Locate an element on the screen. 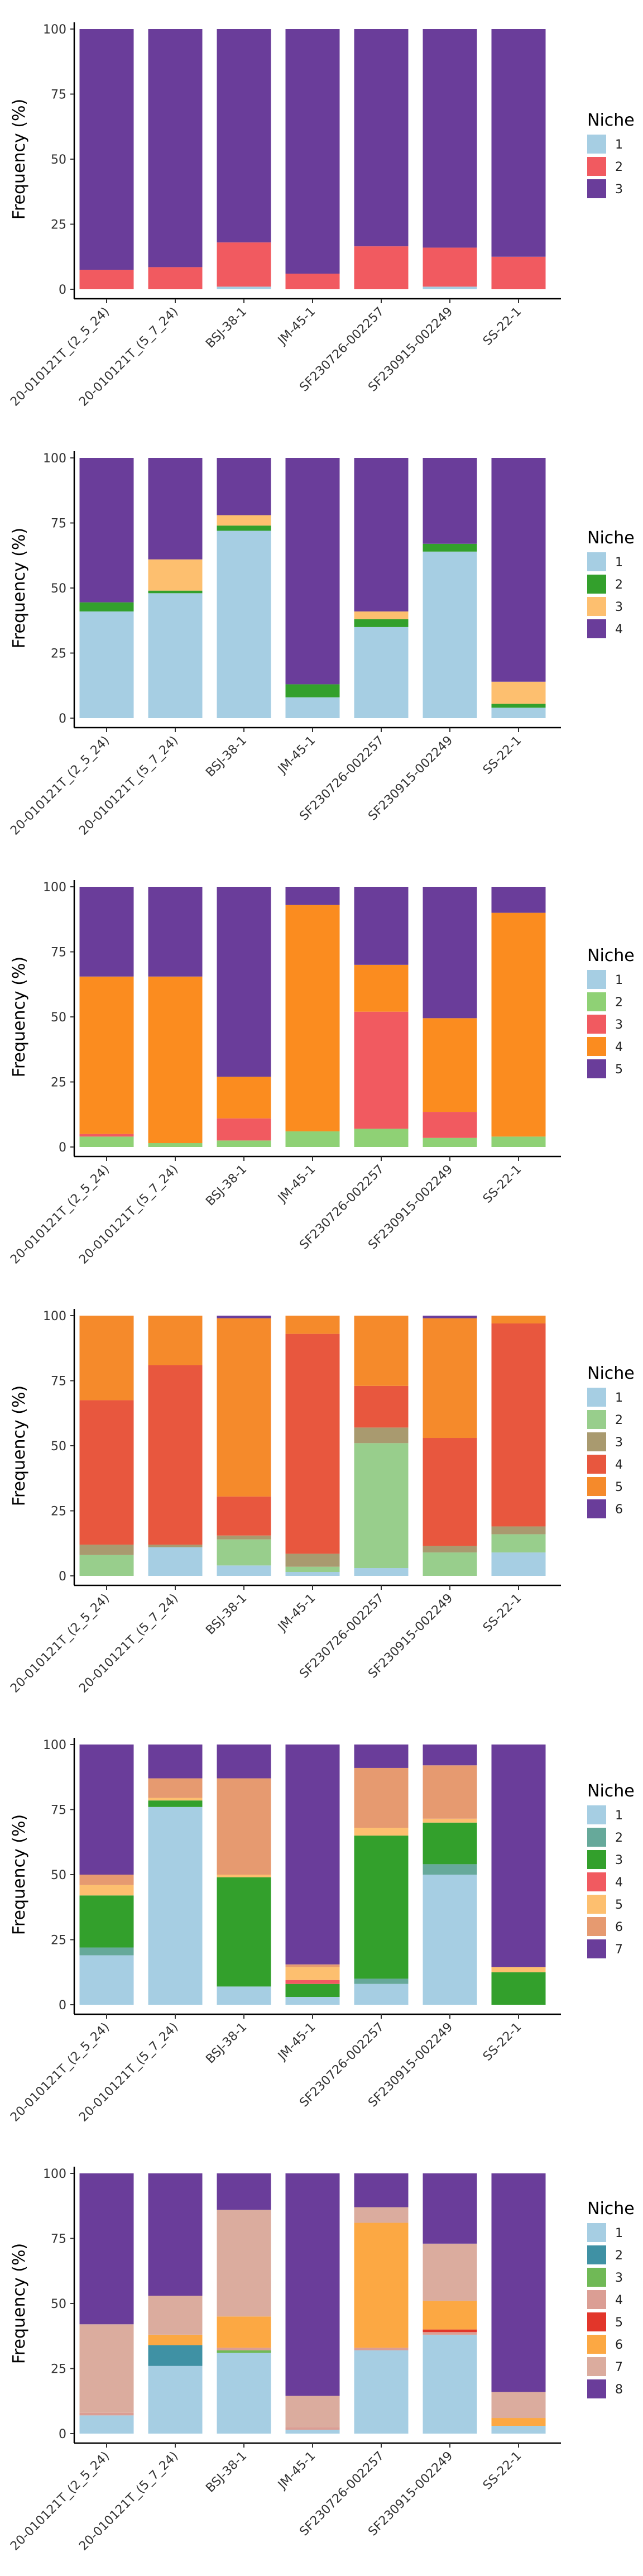 Image resolution: width=643 pixels, height=2576 pixels. bar-segment-20-010121T_(2_5_24)-niche-5 is located at coordinates (106, 1891).